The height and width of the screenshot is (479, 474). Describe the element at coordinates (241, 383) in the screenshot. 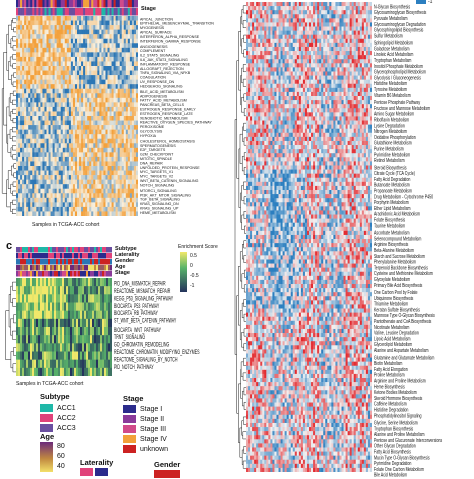

I see `dendrogram-branch` at that location.